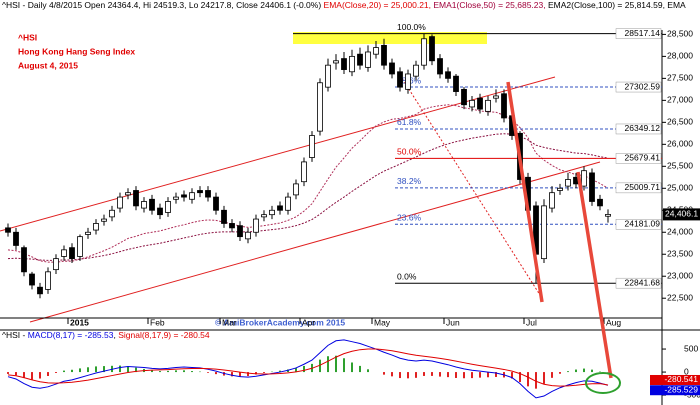 The width and height of the screenshot is (700, 405). I want to click on header-part: EMA1(Close,50) = 25,685.23,, so click(490, 5).